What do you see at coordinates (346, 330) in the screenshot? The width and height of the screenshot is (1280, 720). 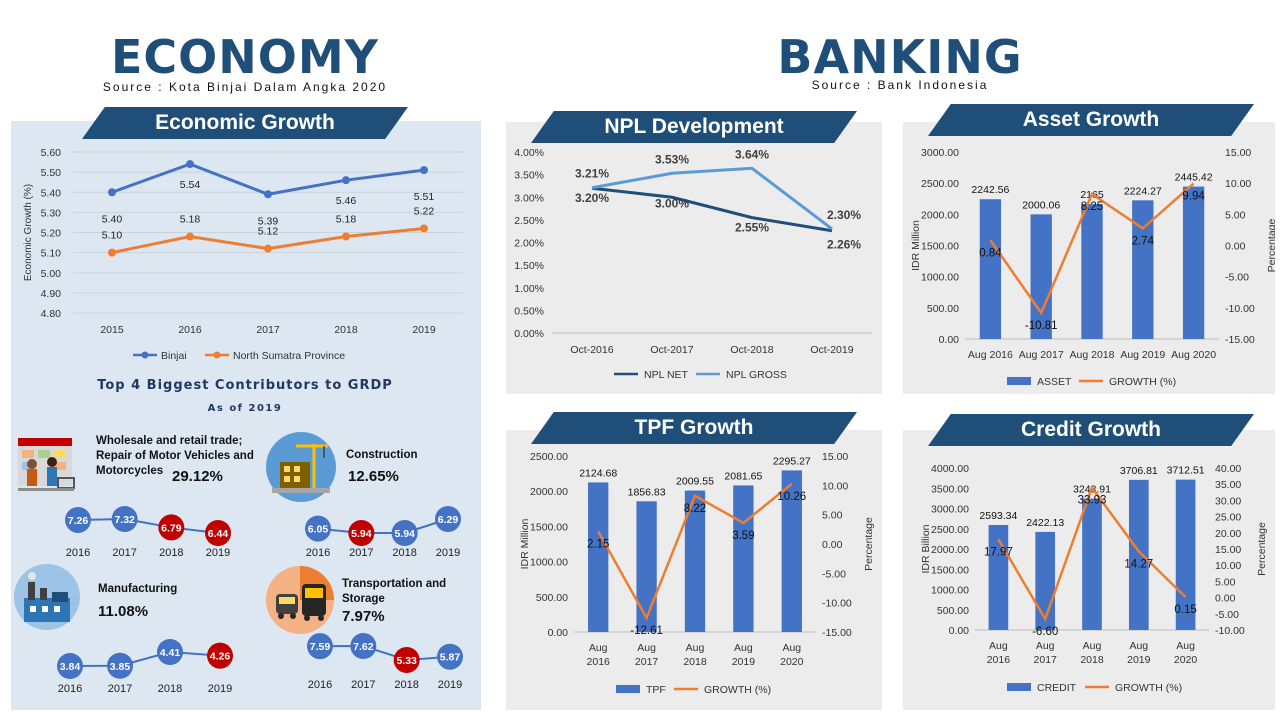 I see `x-tick-label: 2018` at bounding box center [346, 330].